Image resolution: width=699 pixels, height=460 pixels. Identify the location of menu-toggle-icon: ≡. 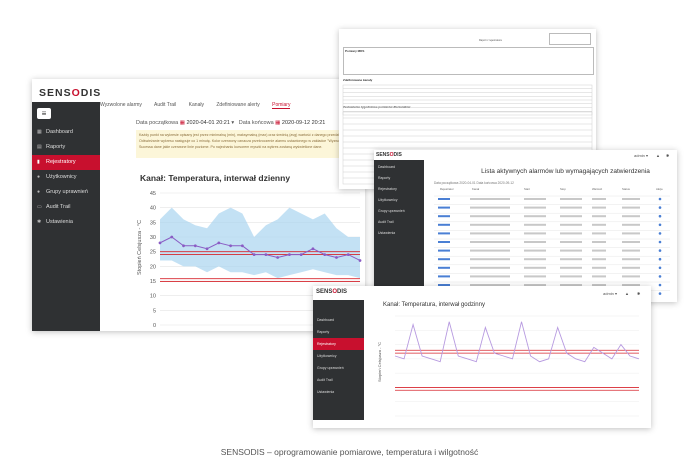
(44, 113).